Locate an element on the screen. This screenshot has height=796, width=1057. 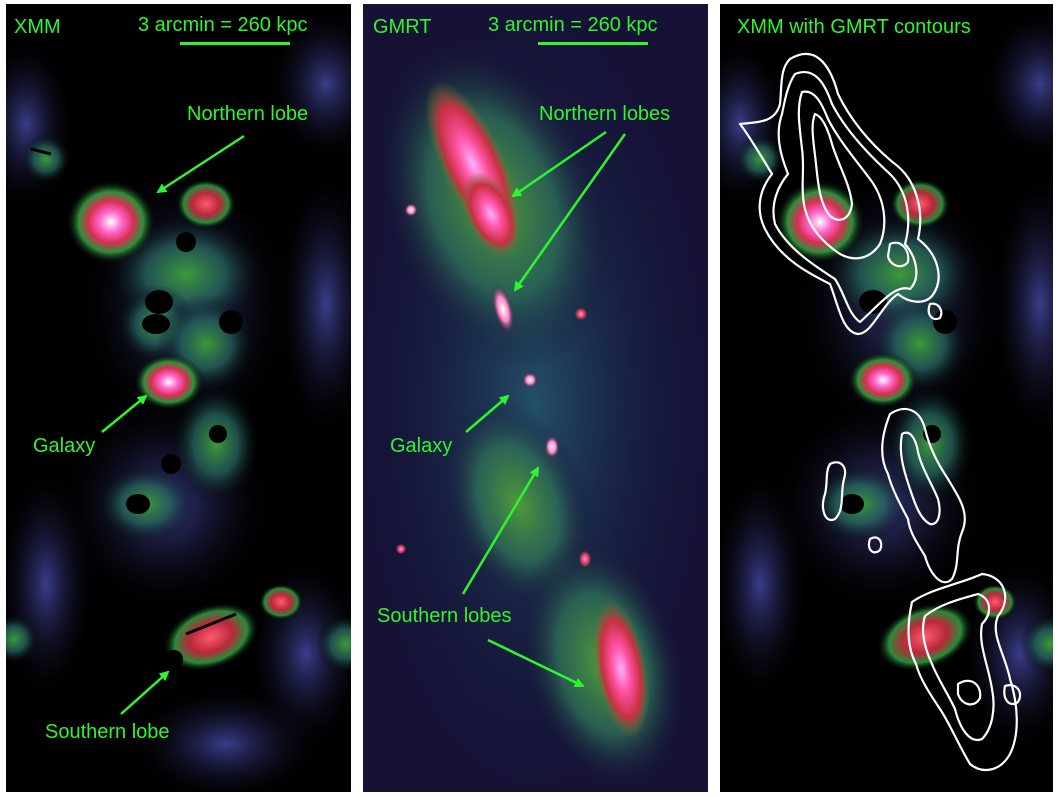
southern-lobes-label: Southern lobes is located at coordinates (444, 616).